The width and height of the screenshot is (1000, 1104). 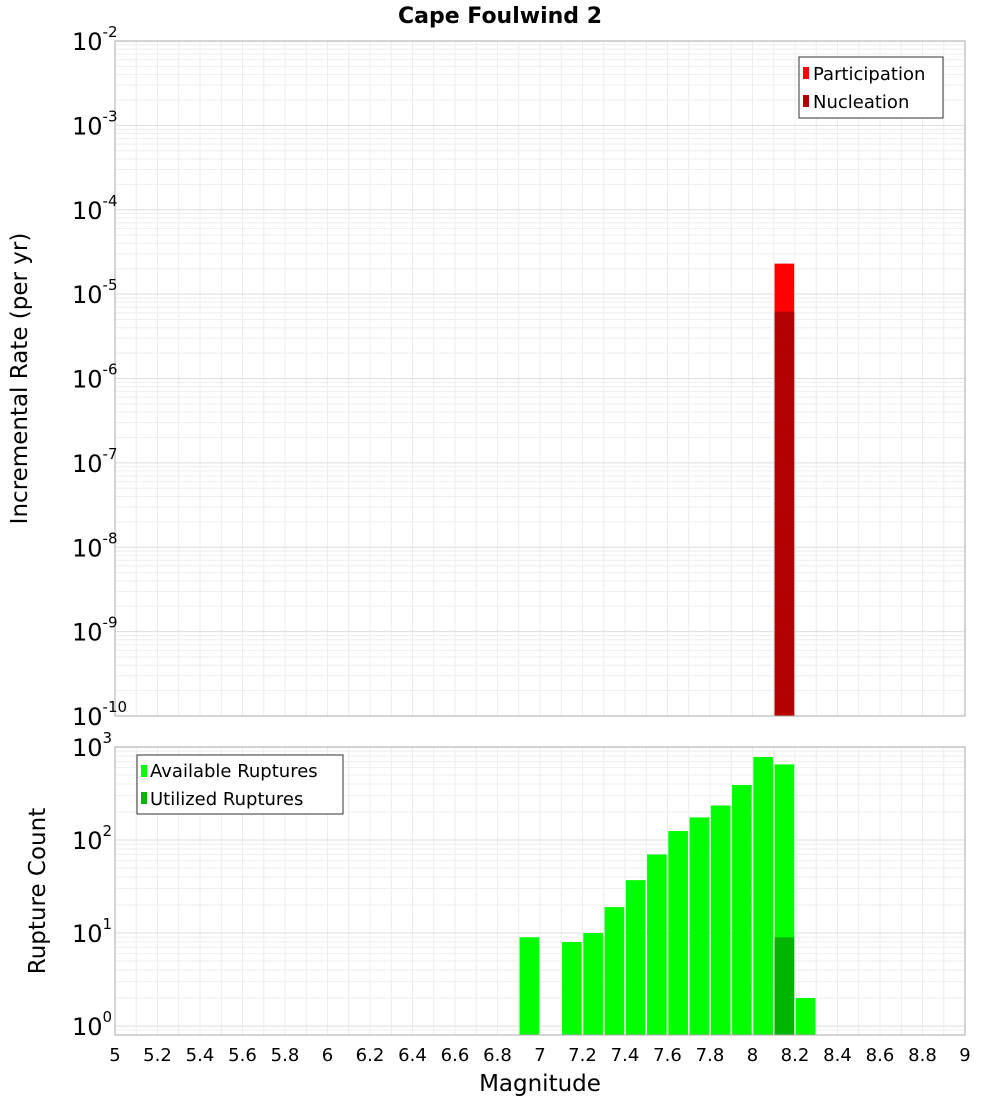 I want to click on top-y-axis-label: Incremental Rate (per yr), so click(x=20, y=379).